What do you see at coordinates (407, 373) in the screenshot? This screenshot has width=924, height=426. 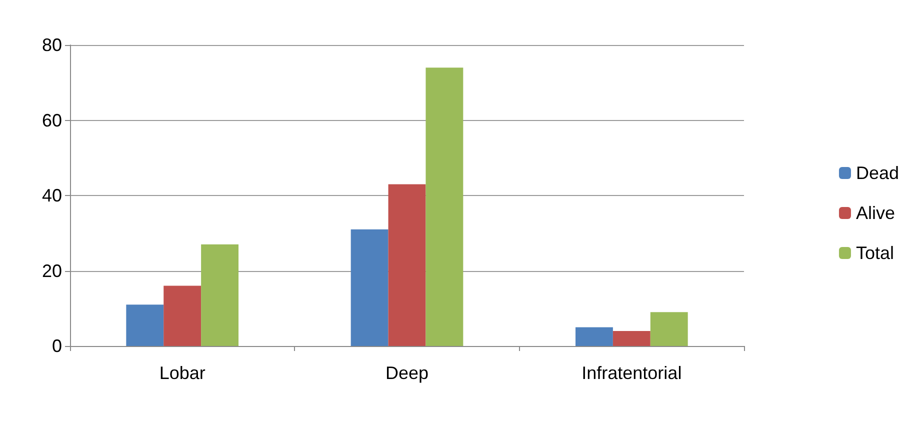 I see `x-tick-label: Deep` at bounding box center [407, 373].